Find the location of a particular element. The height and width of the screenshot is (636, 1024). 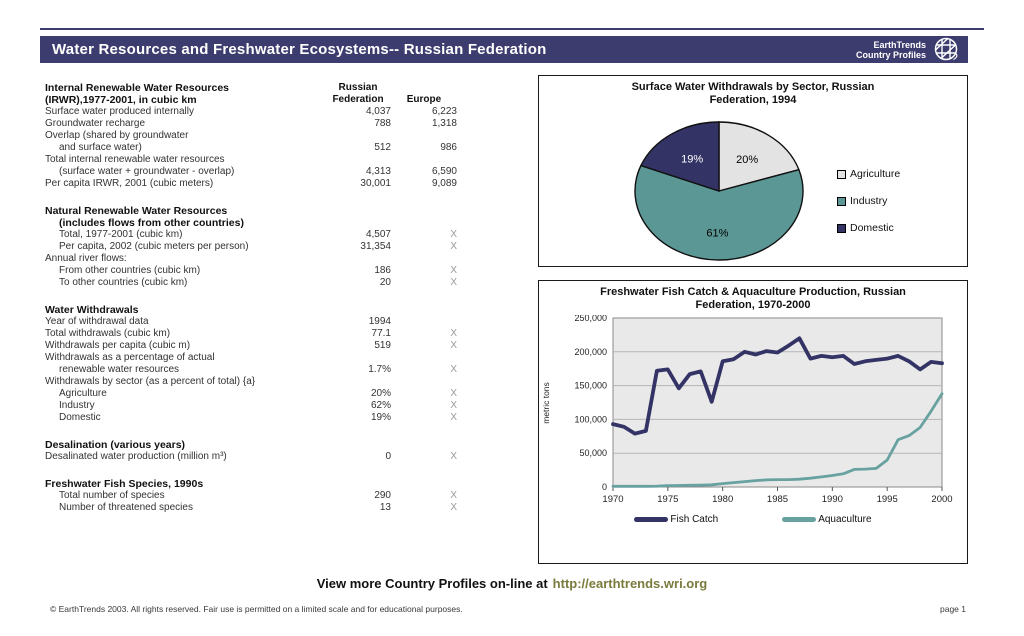

row-label: Total, 1977-2001 (cubic km) is located at coordinates (121, 234).